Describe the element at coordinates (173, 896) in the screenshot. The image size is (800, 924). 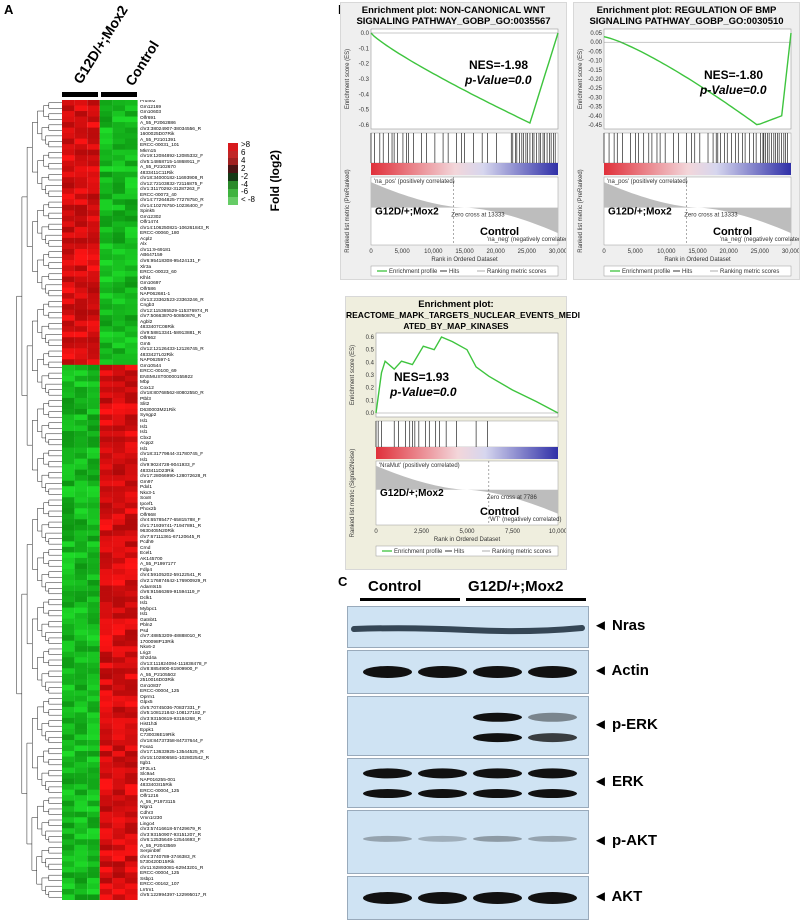
I see `gene-label: chr5:122994397-122995017_R` at that location.